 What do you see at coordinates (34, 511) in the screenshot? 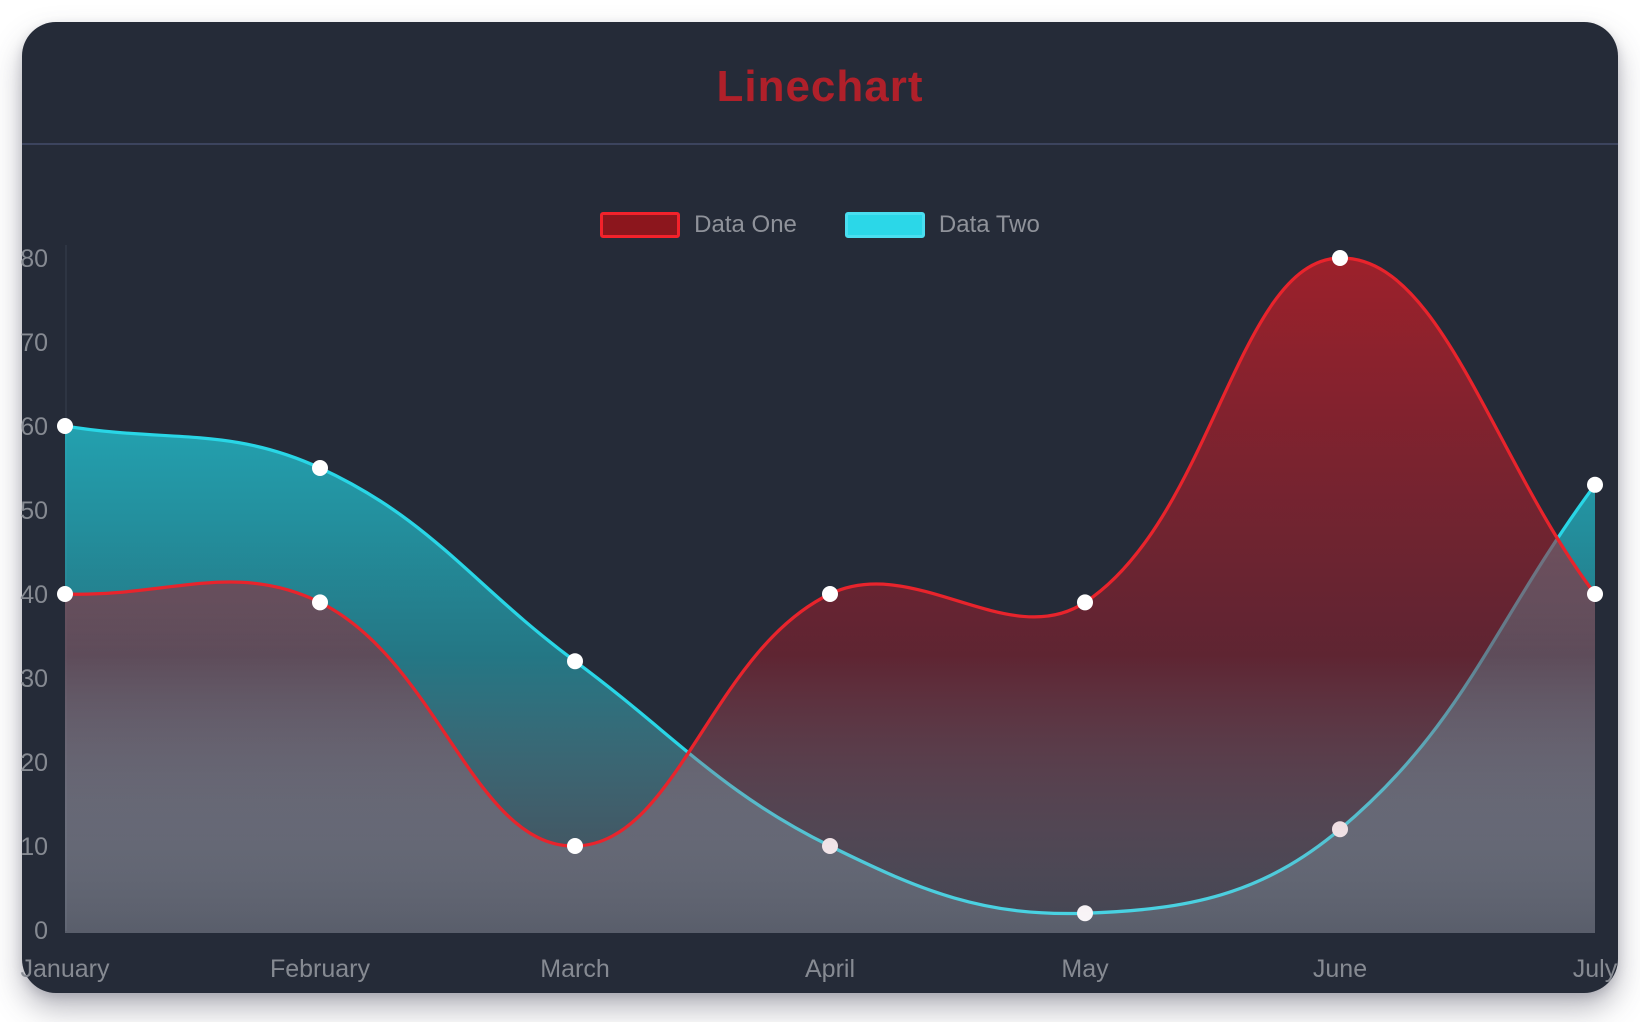
I see `y-tick-label-50: 50` at bounding box center [34, 511].